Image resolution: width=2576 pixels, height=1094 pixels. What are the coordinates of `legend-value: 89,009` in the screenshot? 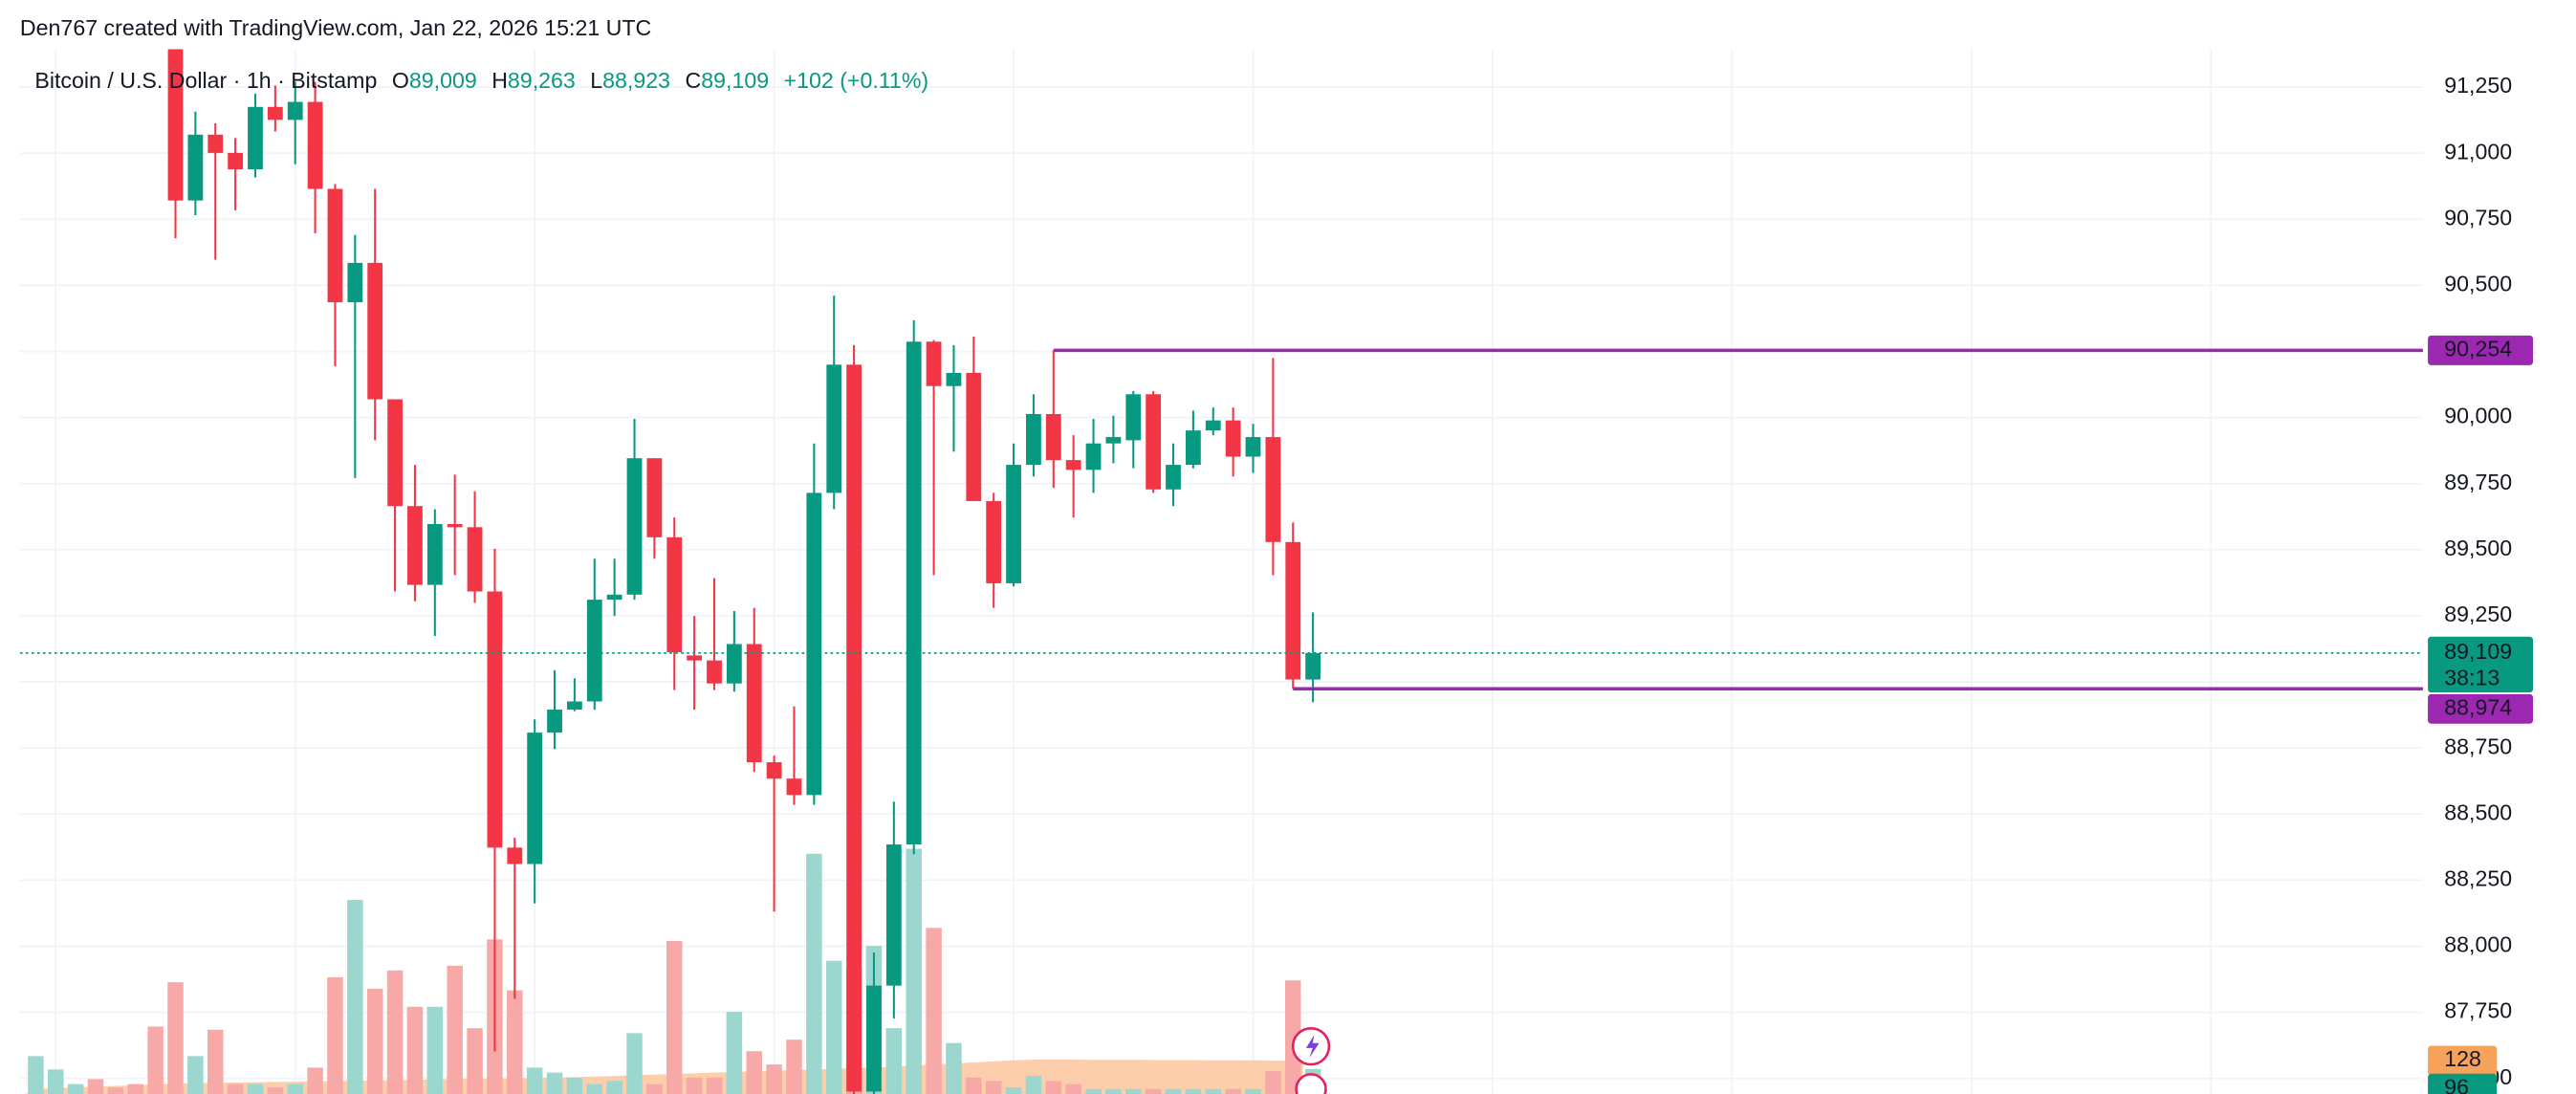 It's located at (443, 80).